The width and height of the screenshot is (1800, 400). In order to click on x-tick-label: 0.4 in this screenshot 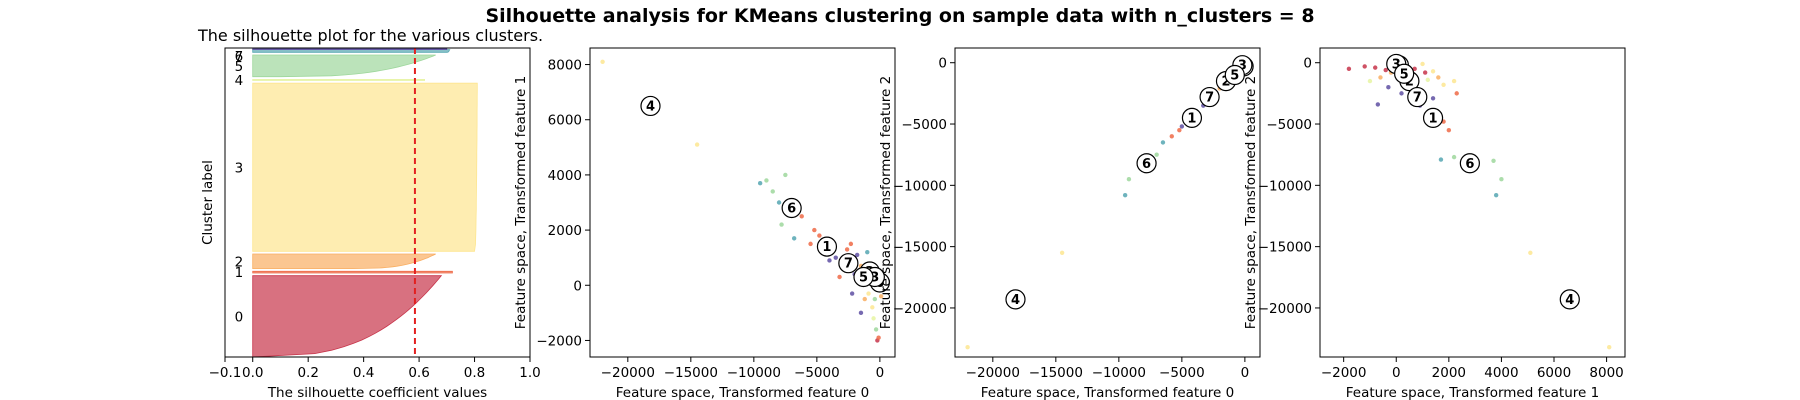, I will do `click(363, 373)`.